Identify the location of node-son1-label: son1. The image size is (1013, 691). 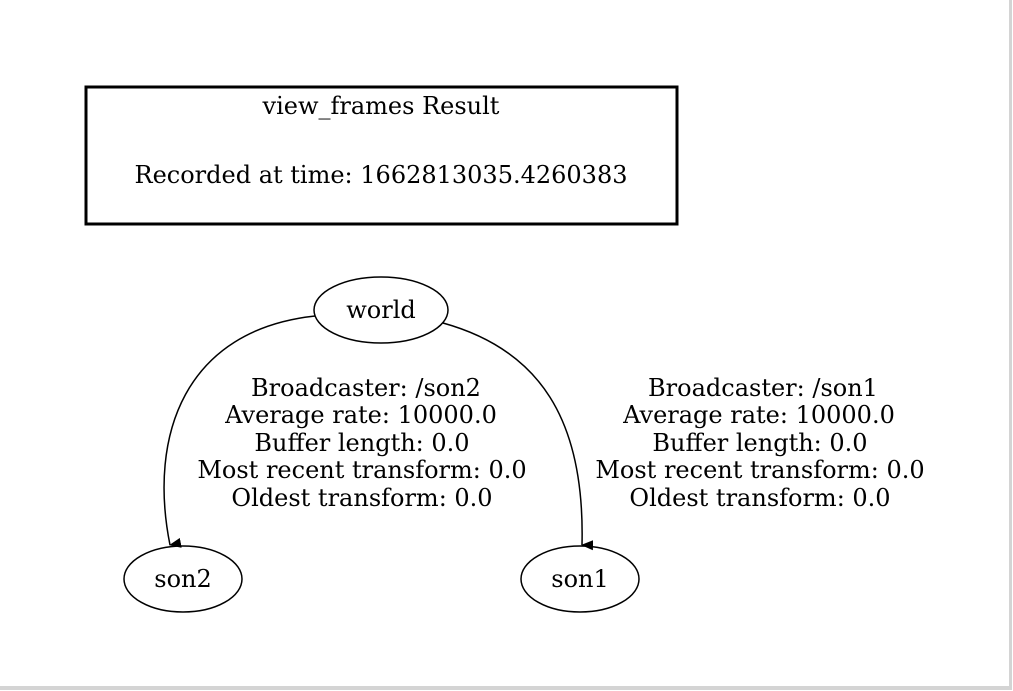
(580, 579).